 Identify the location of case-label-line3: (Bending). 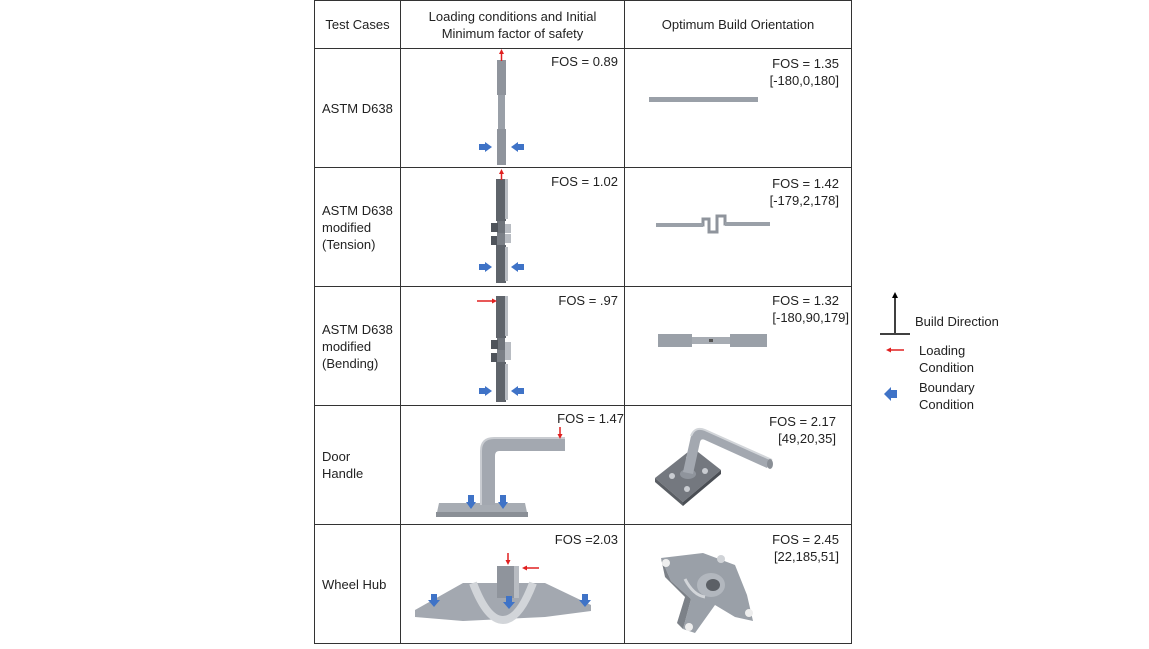
(350, 363).